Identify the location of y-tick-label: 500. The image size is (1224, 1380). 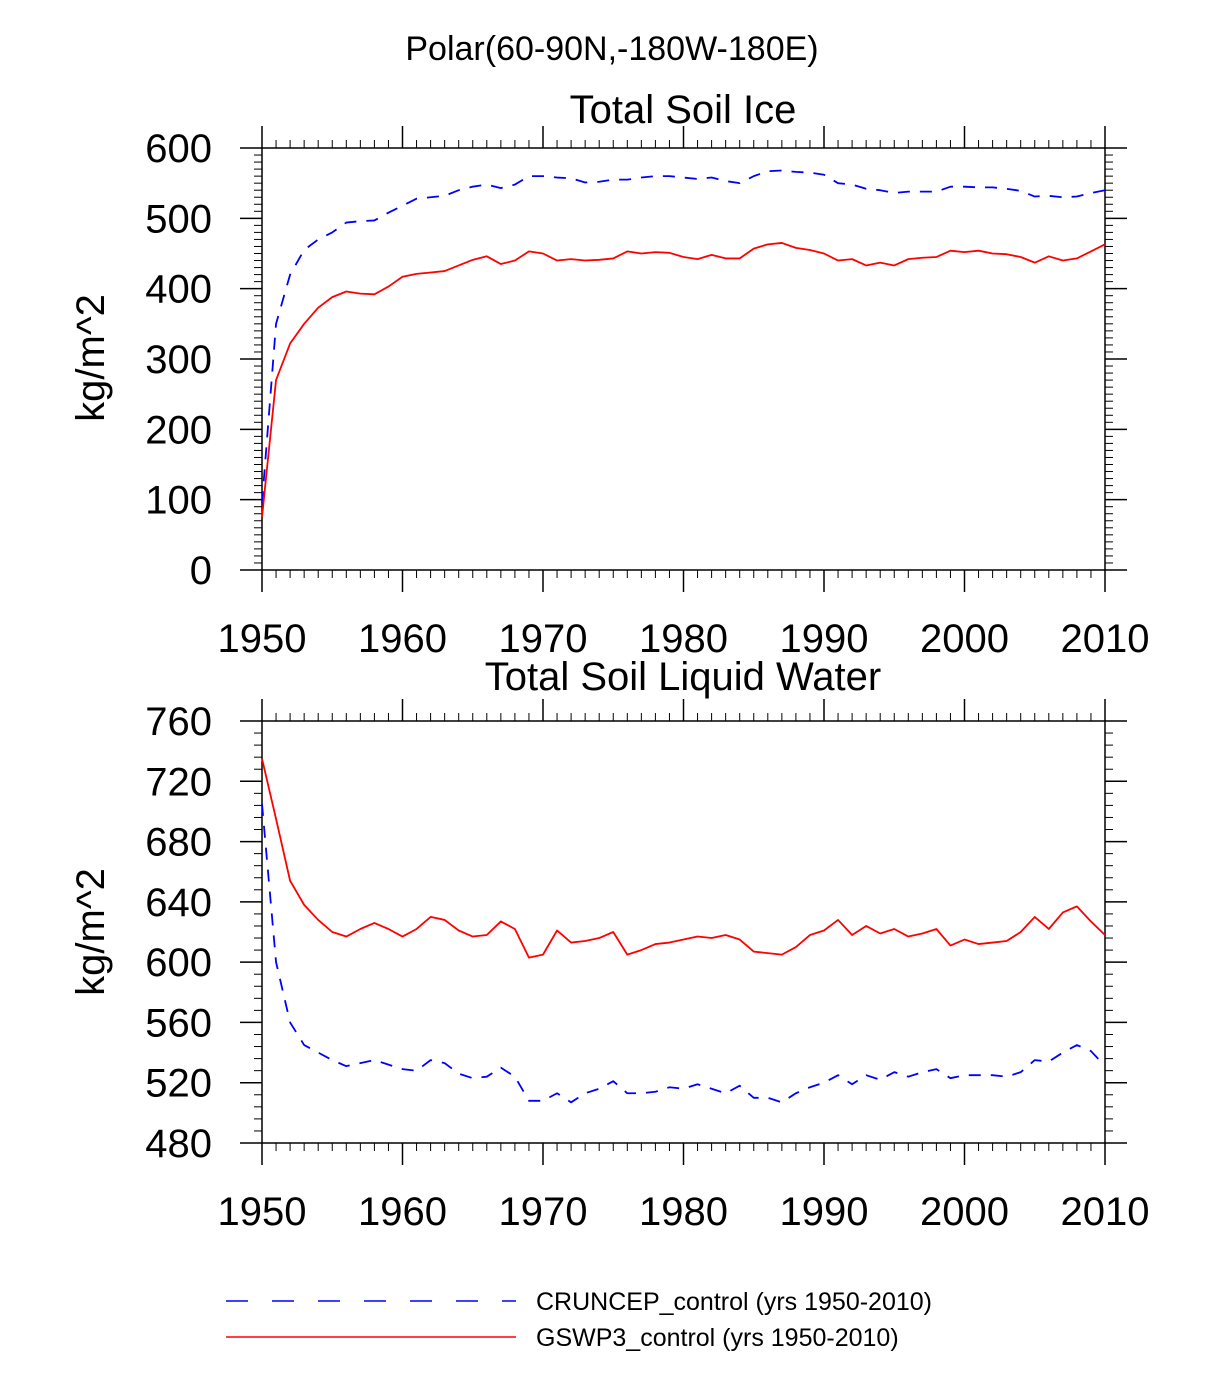
(178, 219).